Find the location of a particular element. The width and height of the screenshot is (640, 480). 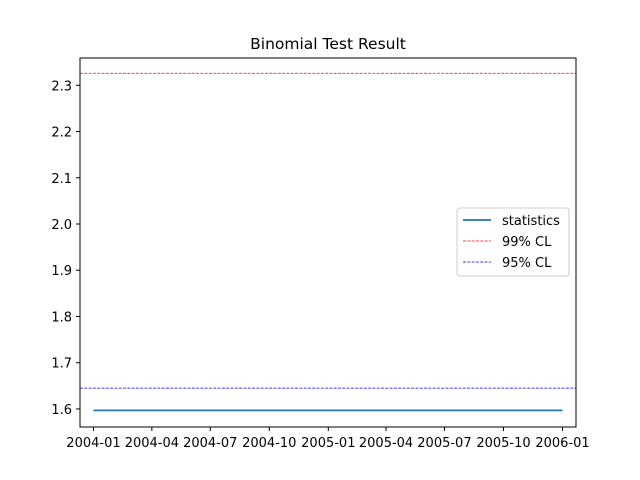

x-tick-label-8: 2006-01 is located at coordinates (562, 443).